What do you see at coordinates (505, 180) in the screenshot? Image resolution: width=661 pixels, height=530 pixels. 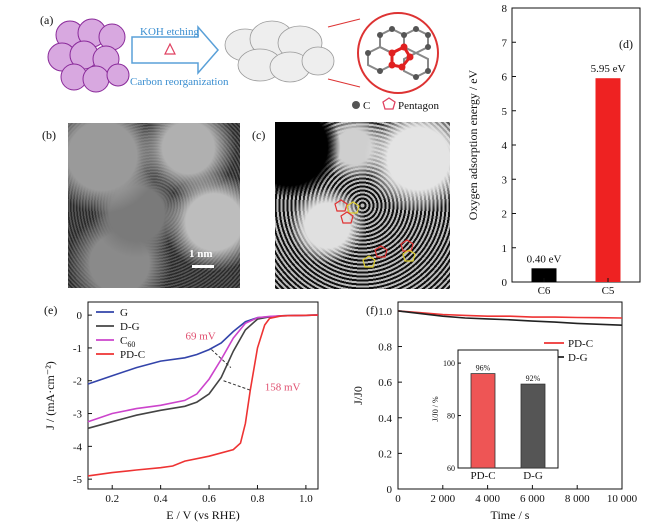 I see `y-tick-label: 3` at bounding box center [505, 180].